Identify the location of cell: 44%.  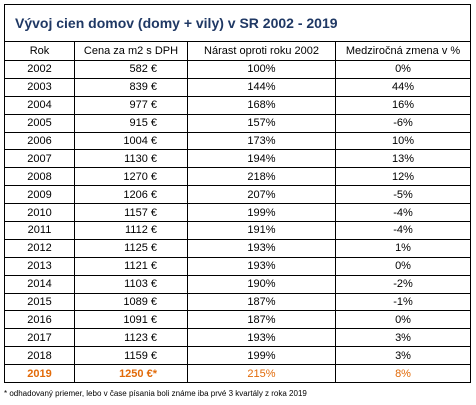
(403, 87).